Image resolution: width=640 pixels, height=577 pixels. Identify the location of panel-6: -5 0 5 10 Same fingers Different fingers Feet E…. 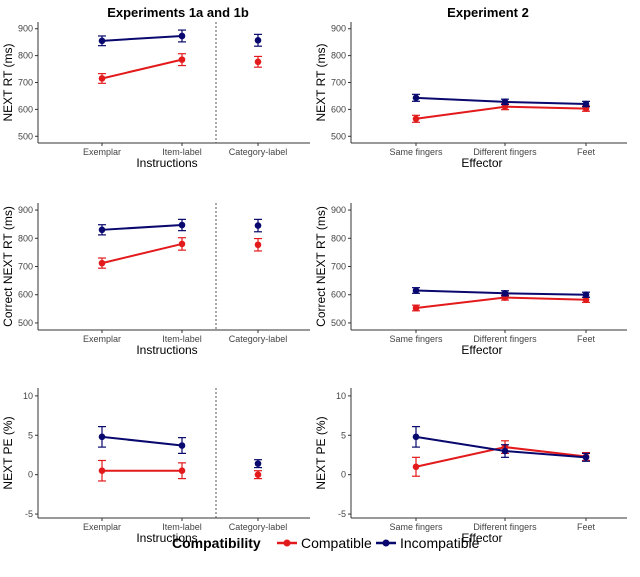
(470, 466).